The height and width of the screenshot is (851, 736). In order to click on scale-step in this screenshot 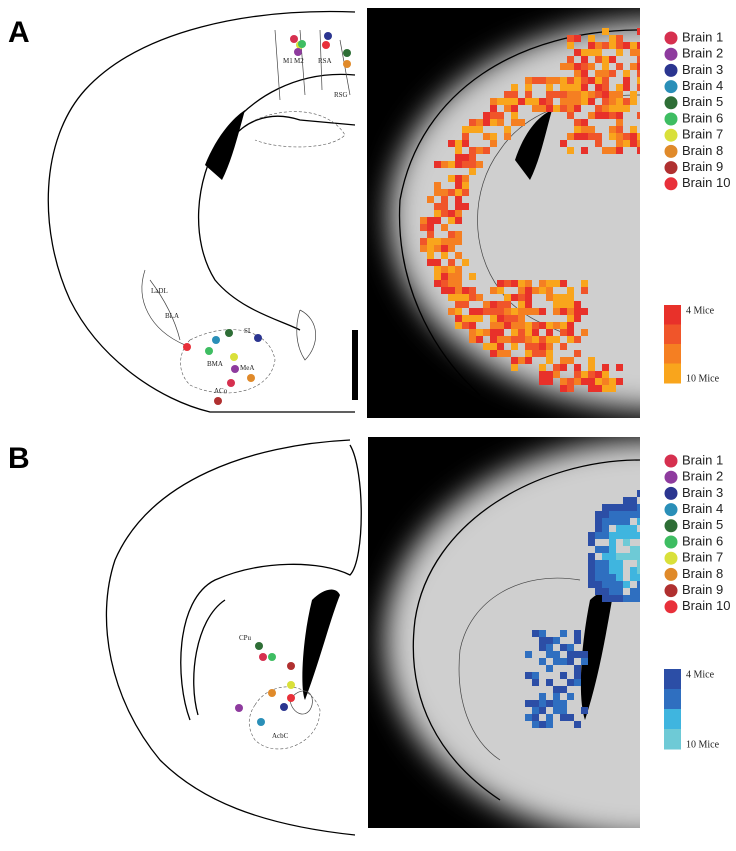, I will do `click(672, 739)`.